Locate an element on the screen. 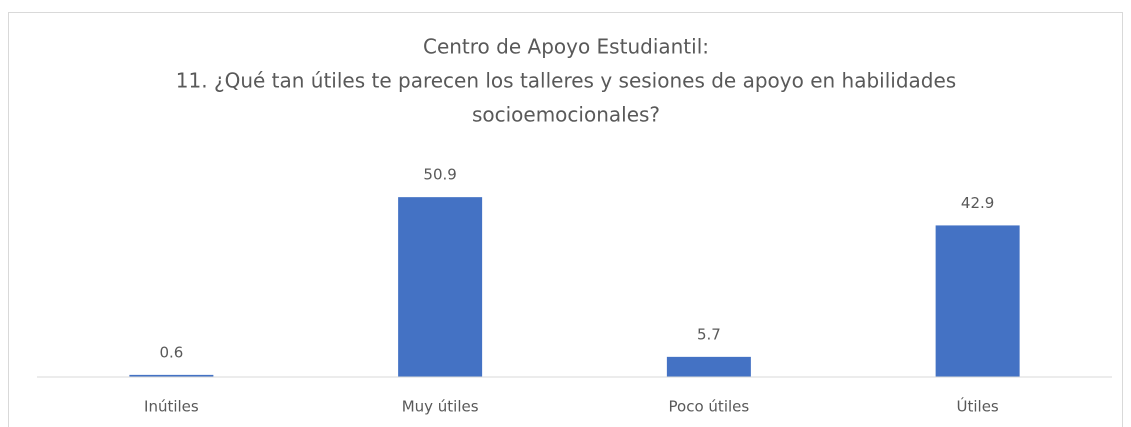 The width and height of the screenshot is (1131, 427). data-label: 0.6 is located at coordinates (171, 352).